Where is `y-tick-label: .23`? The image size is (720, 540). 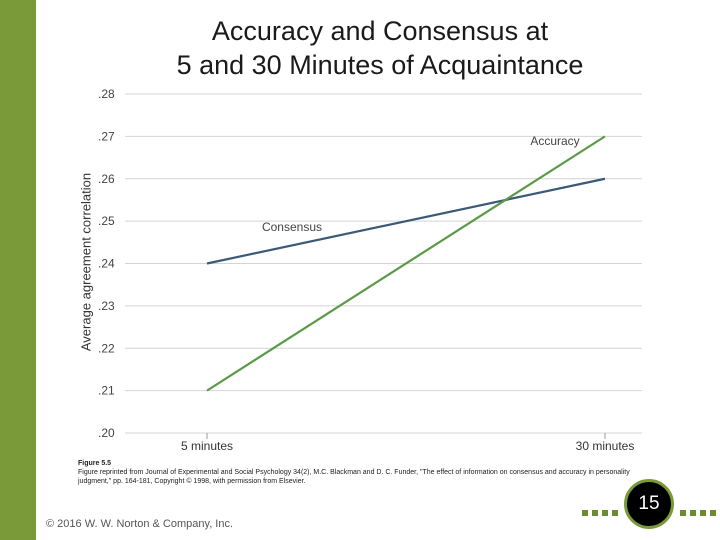
y-tick-label: .23 is located at coordinates (106, 306).